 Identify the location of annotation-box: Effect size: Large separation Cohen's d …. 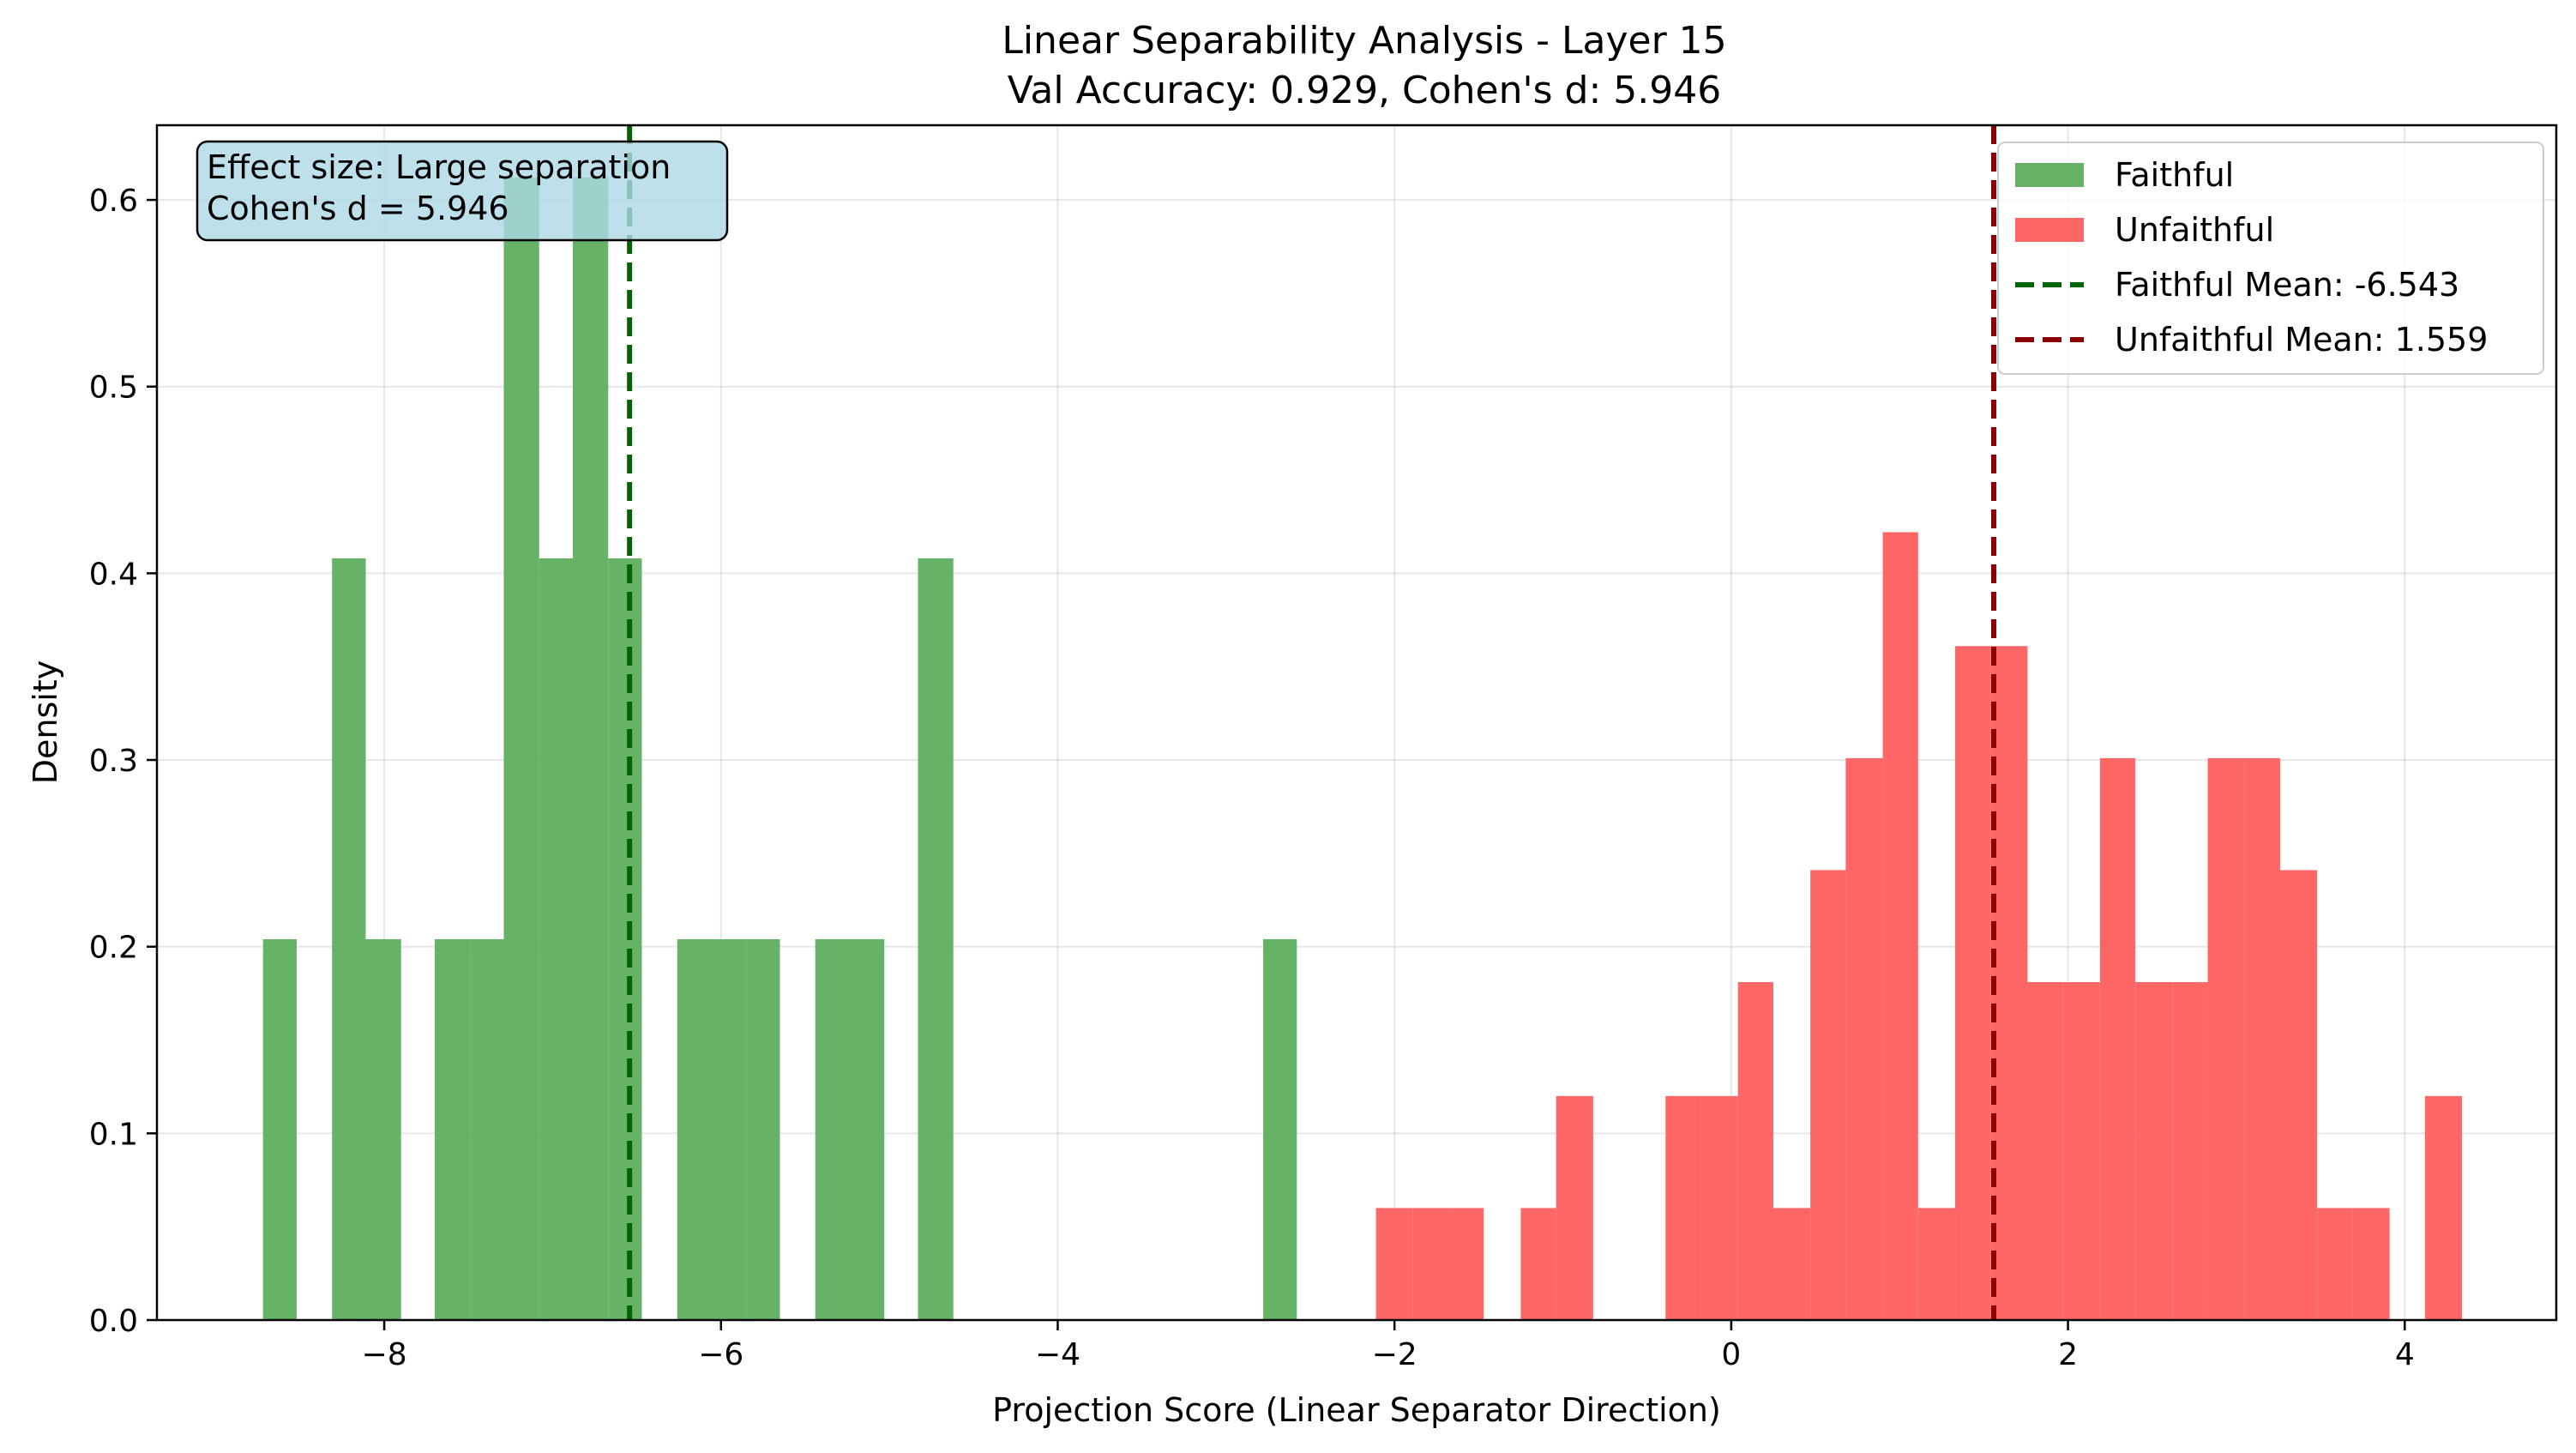
(462, 191).